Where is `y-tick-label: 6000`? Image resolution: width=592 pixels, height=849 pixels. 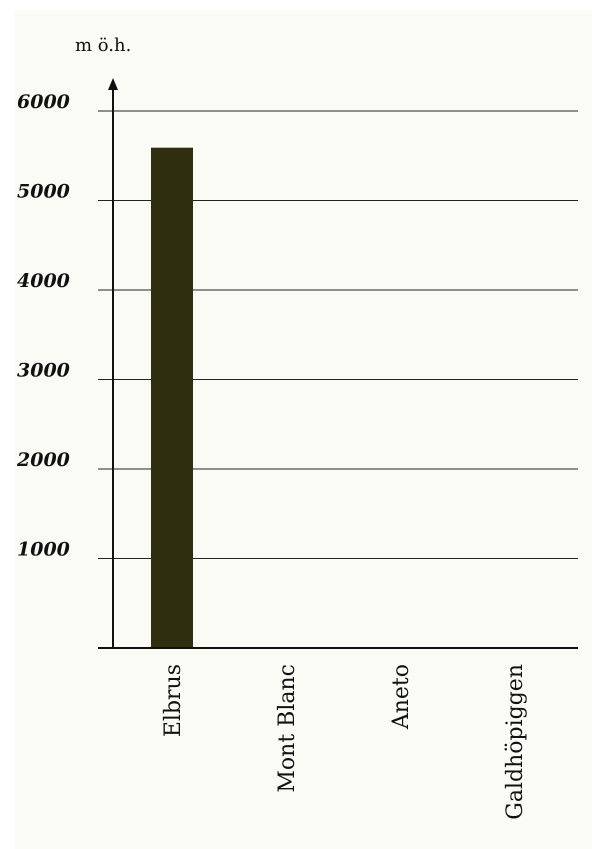 y-tick-label: 6000 is located at coordinates (43, 102).